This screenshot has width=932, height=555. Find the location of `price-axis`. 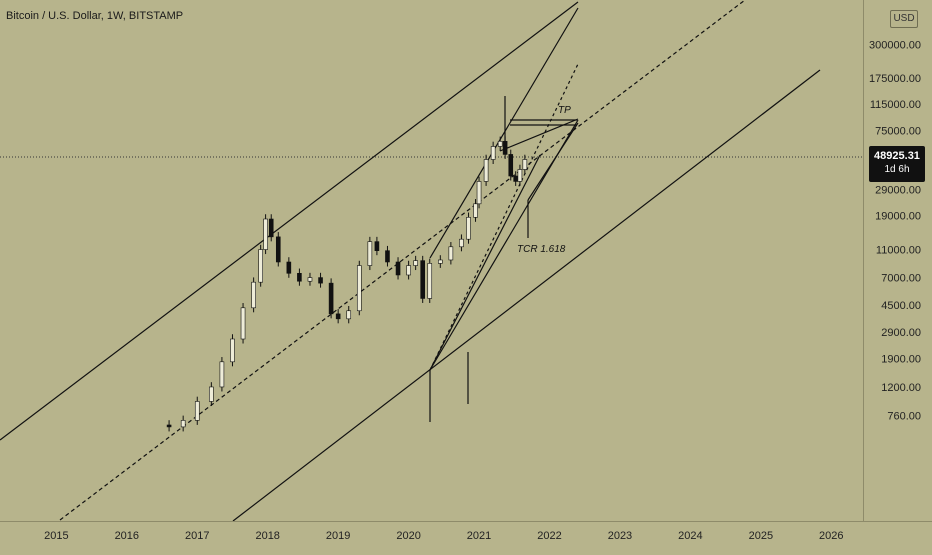

price-axis is located at coordinates (897, 260).